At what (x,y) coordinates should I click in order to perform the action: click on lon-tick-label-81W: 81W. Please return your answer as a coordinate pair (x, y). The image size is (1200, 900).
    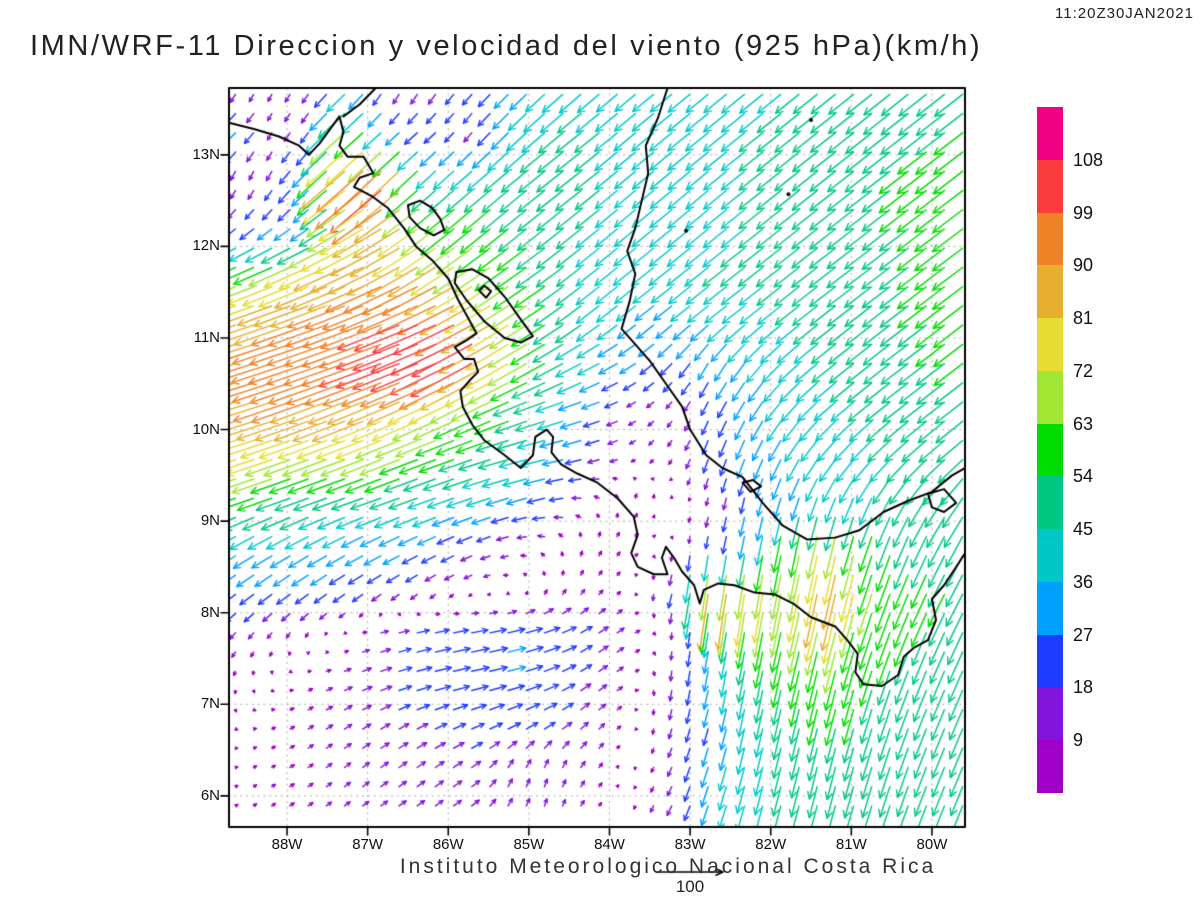
    Looking at the image, I should click on (851, 844).